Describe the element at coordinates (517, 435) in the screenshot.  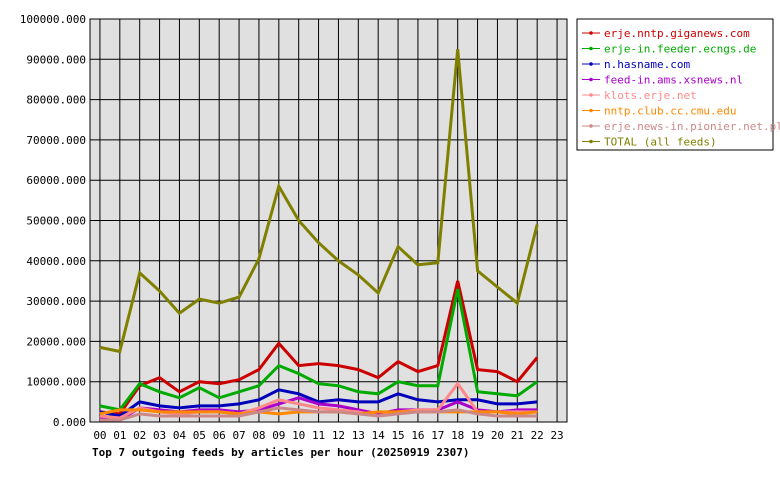
I see `x-tick-label: 21` at that location.